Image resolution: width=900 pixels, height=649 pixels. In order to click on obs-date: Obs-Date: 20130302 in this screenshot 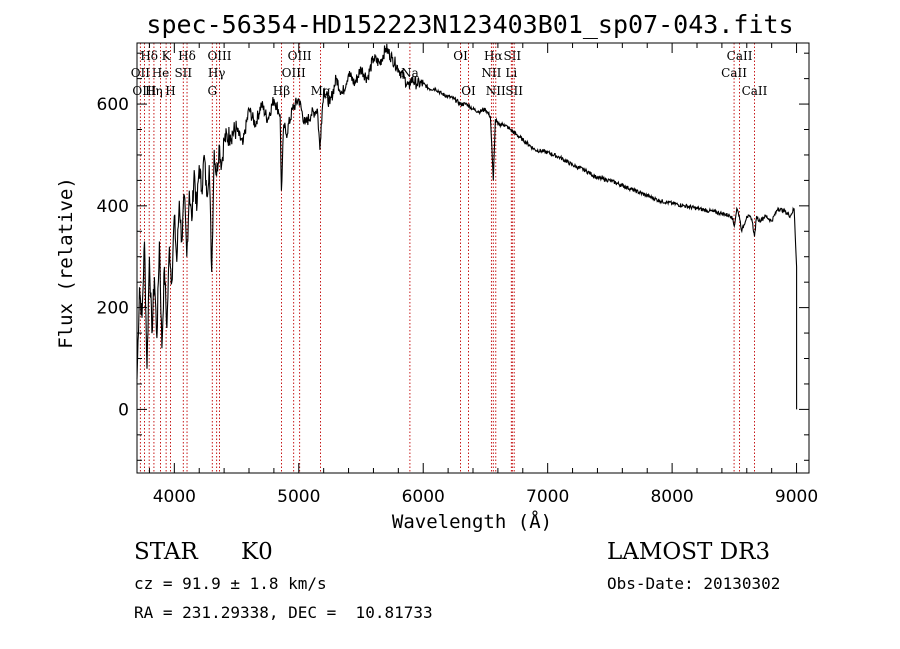, I will do `click(694, 583)`.